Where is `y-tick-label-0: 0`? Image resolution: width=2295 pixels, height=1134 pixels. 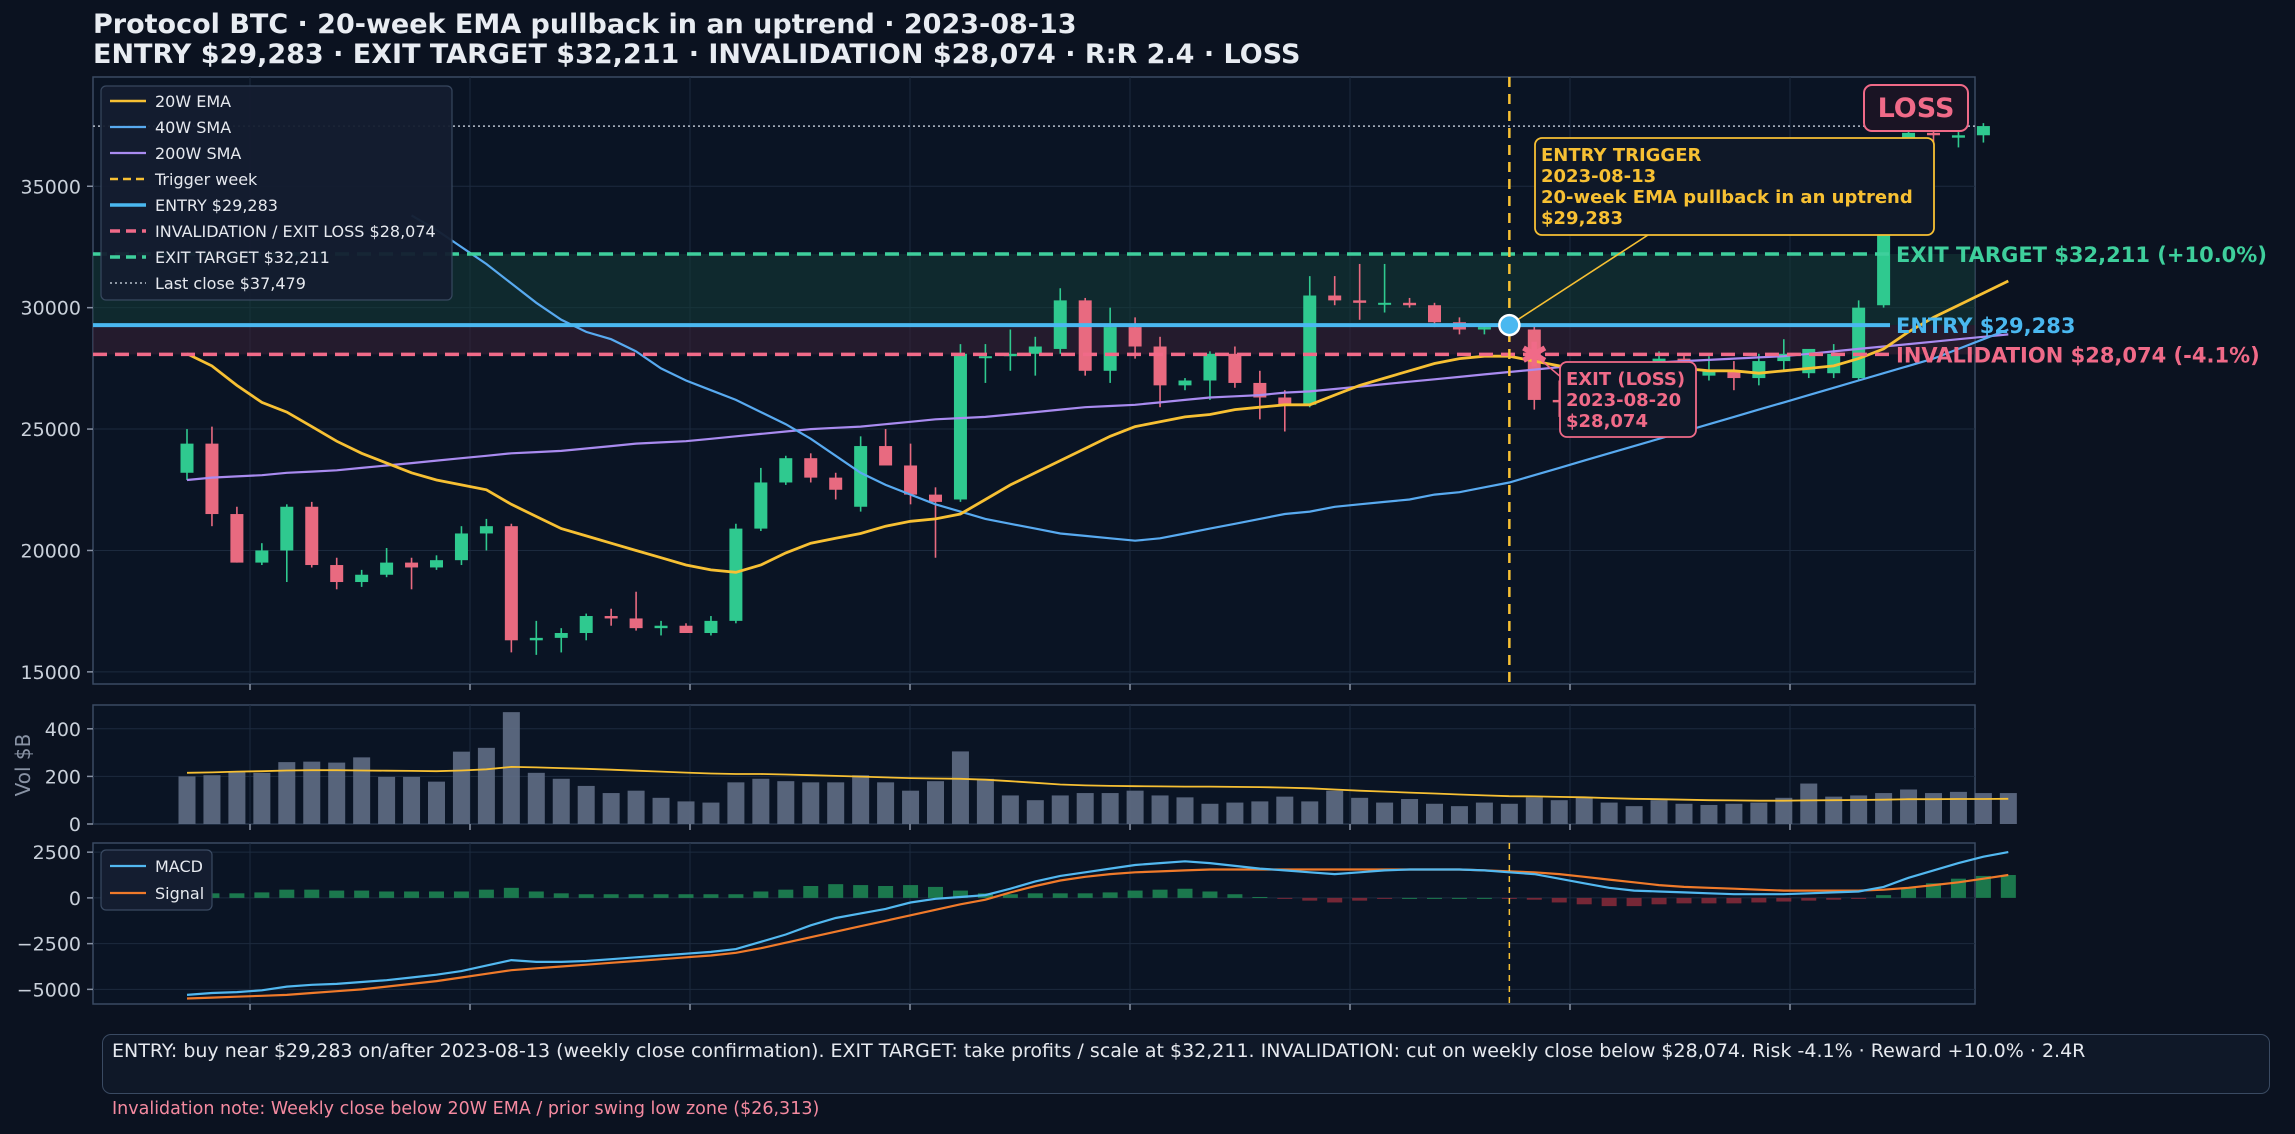
y-tick-label-0: 0 is located at coordinates (75, 899).